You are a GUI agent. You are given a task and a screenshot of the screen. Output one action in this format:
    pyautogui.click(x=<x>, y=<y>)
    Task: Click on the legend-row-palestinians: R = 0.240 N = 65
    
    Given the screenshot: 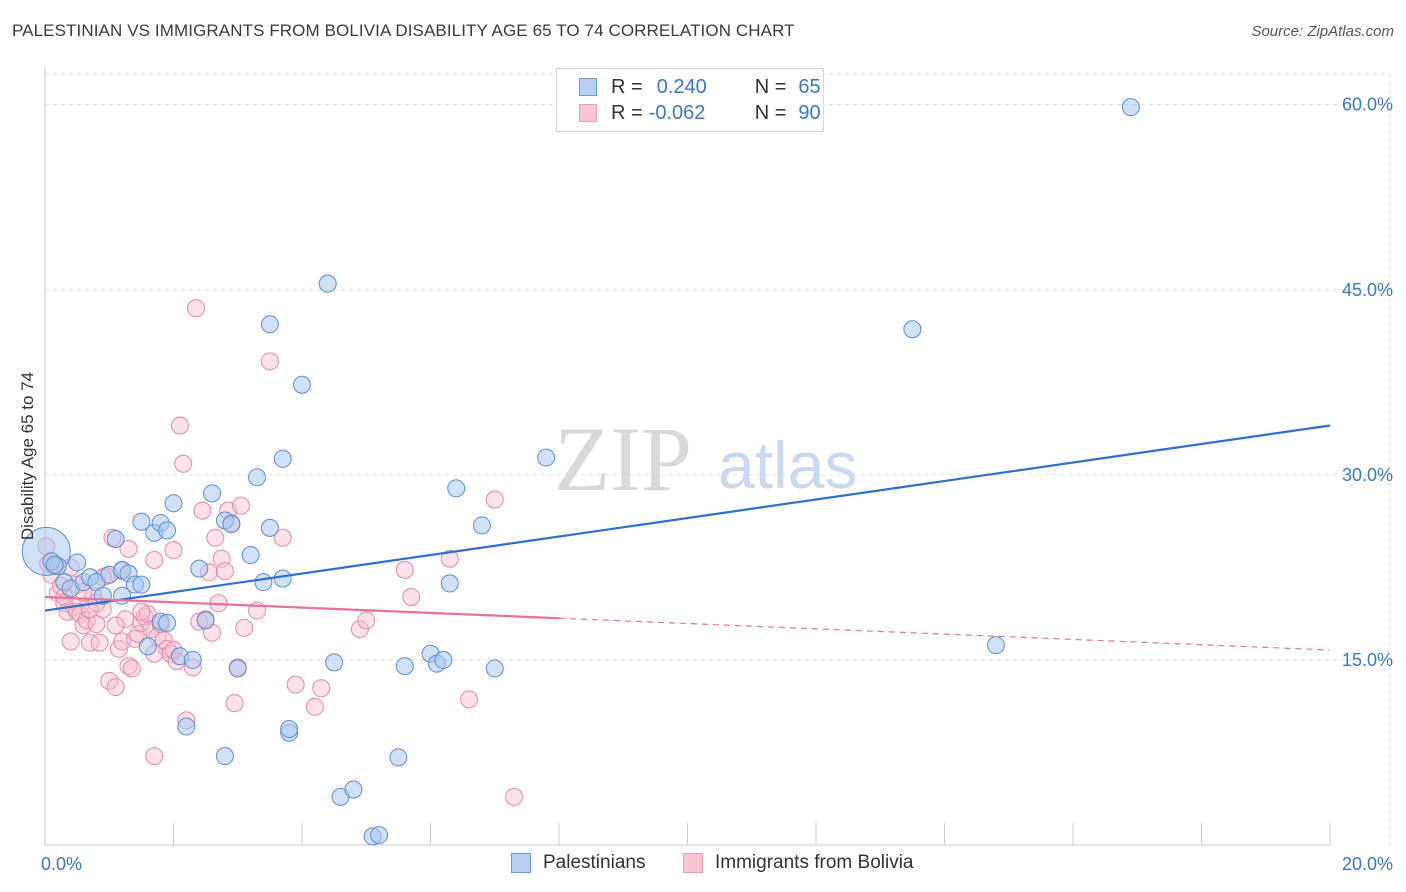 What is the action you would take?
    pyautogui.click(x=700, y=87)
    